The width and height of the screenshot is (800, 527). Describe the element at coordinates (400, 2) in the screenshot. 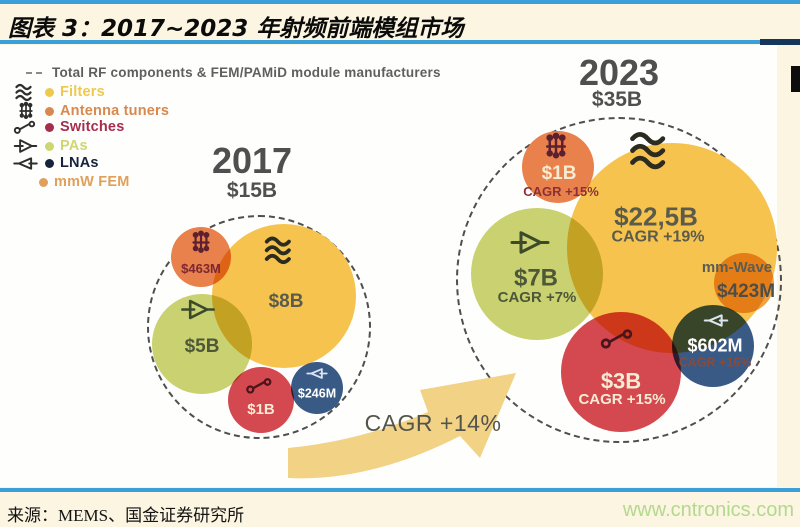

I see `top-rule` at that location.